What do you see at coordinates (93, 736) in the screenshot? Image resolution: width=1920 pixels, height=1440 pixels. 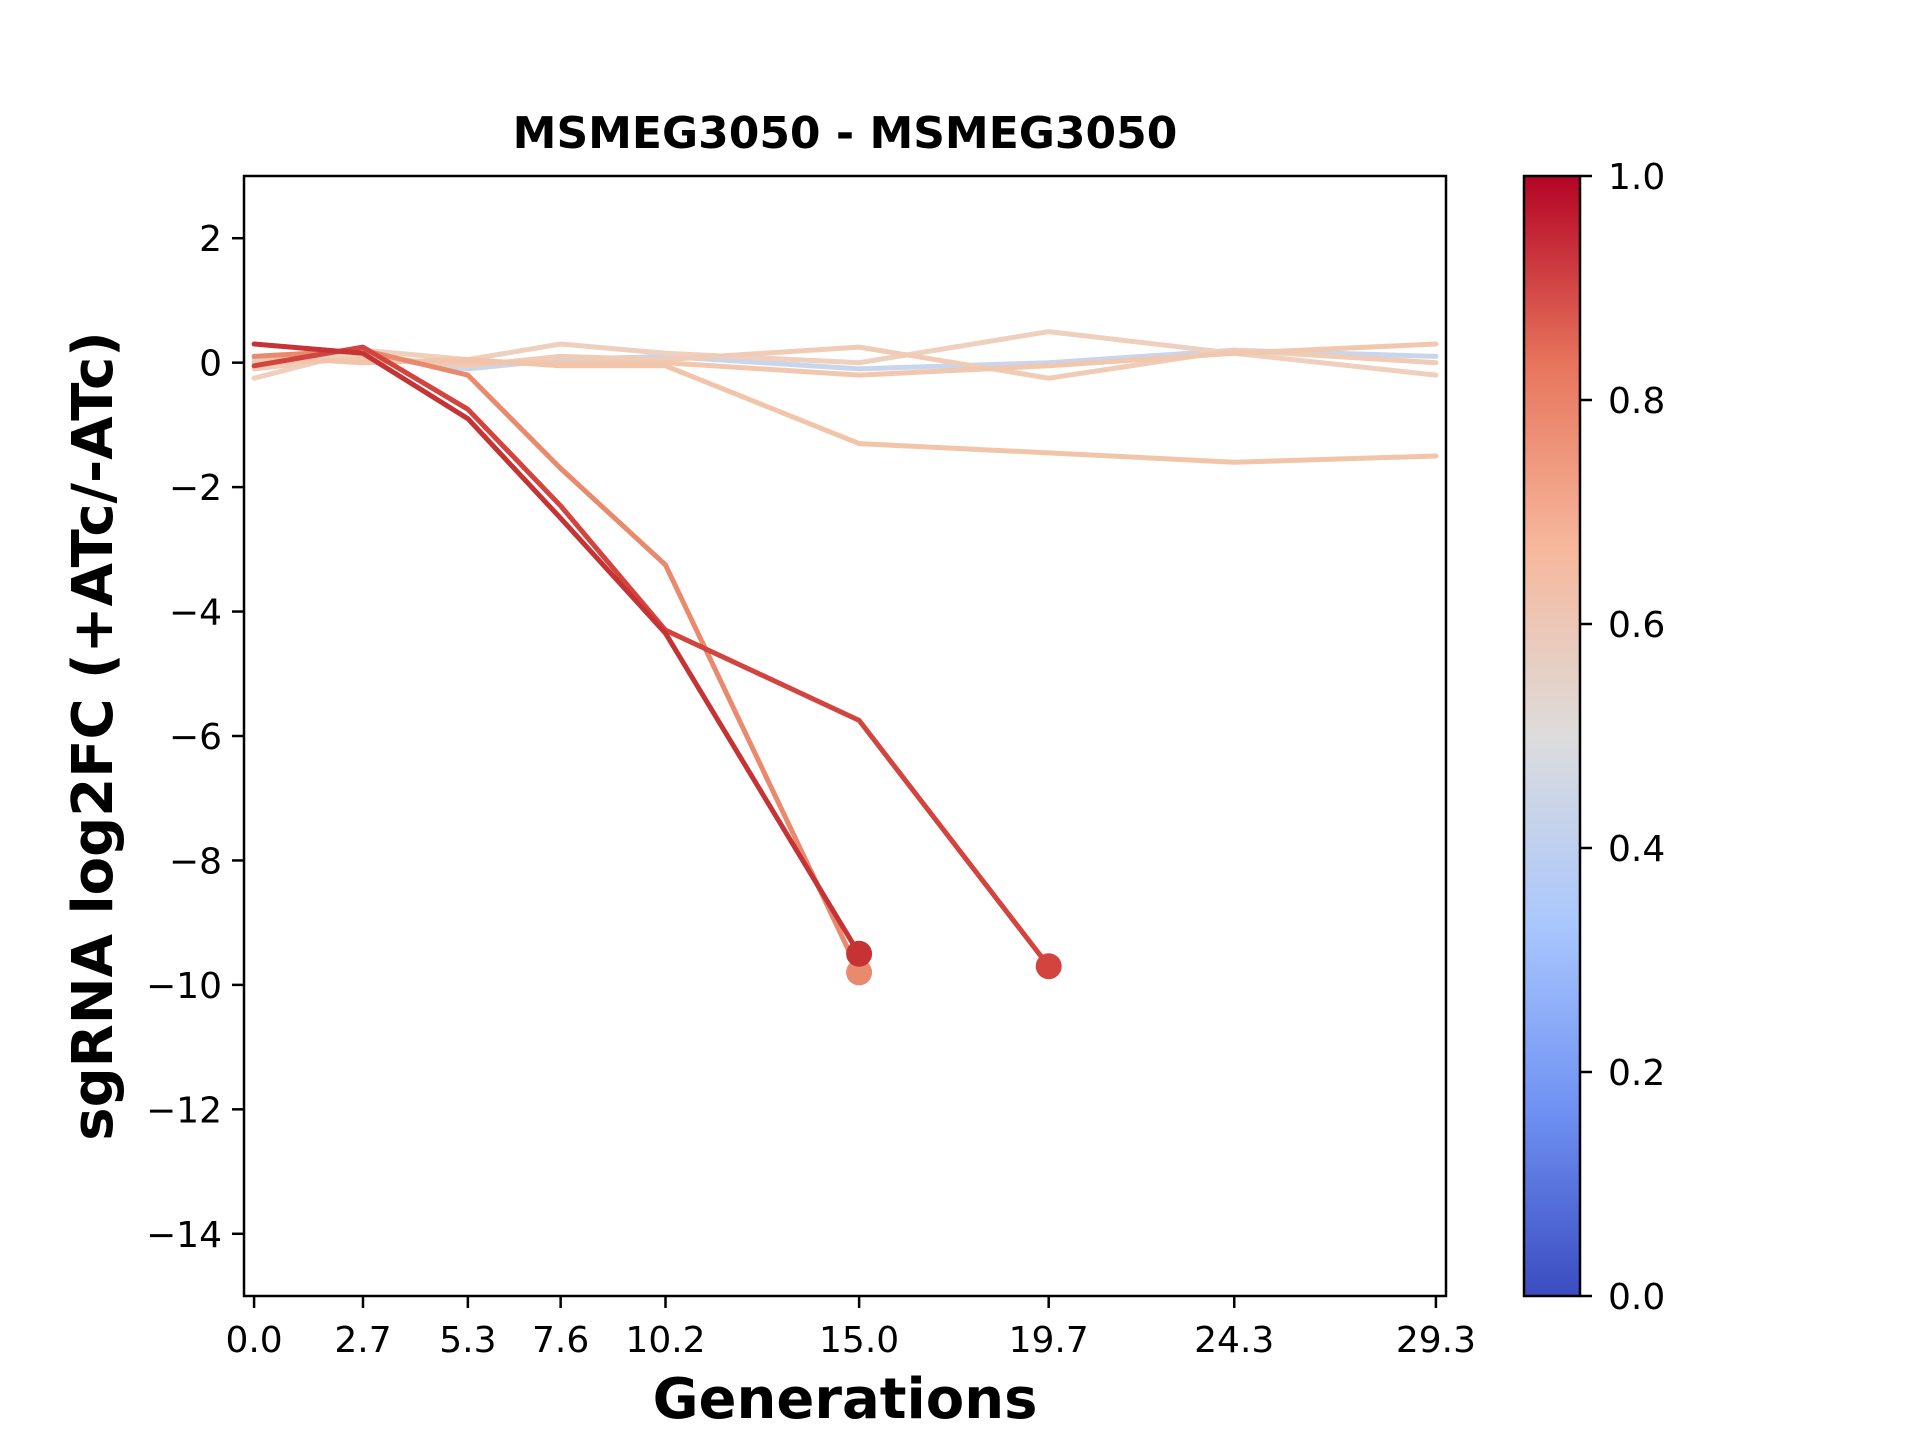 I see `y-axis-label: sgRNA log2FC (+ATc/-ATc)` at bounding box center [93, 736].